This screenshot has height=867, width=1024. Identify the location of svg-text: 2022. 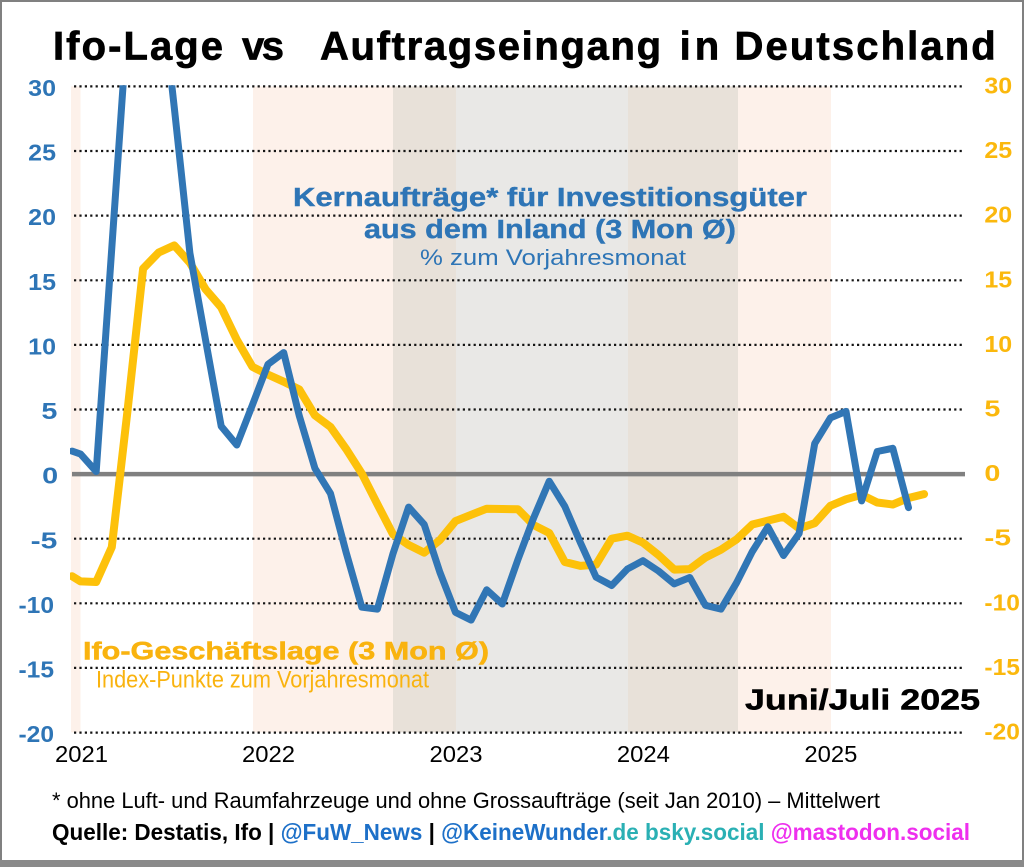
(268, 754).